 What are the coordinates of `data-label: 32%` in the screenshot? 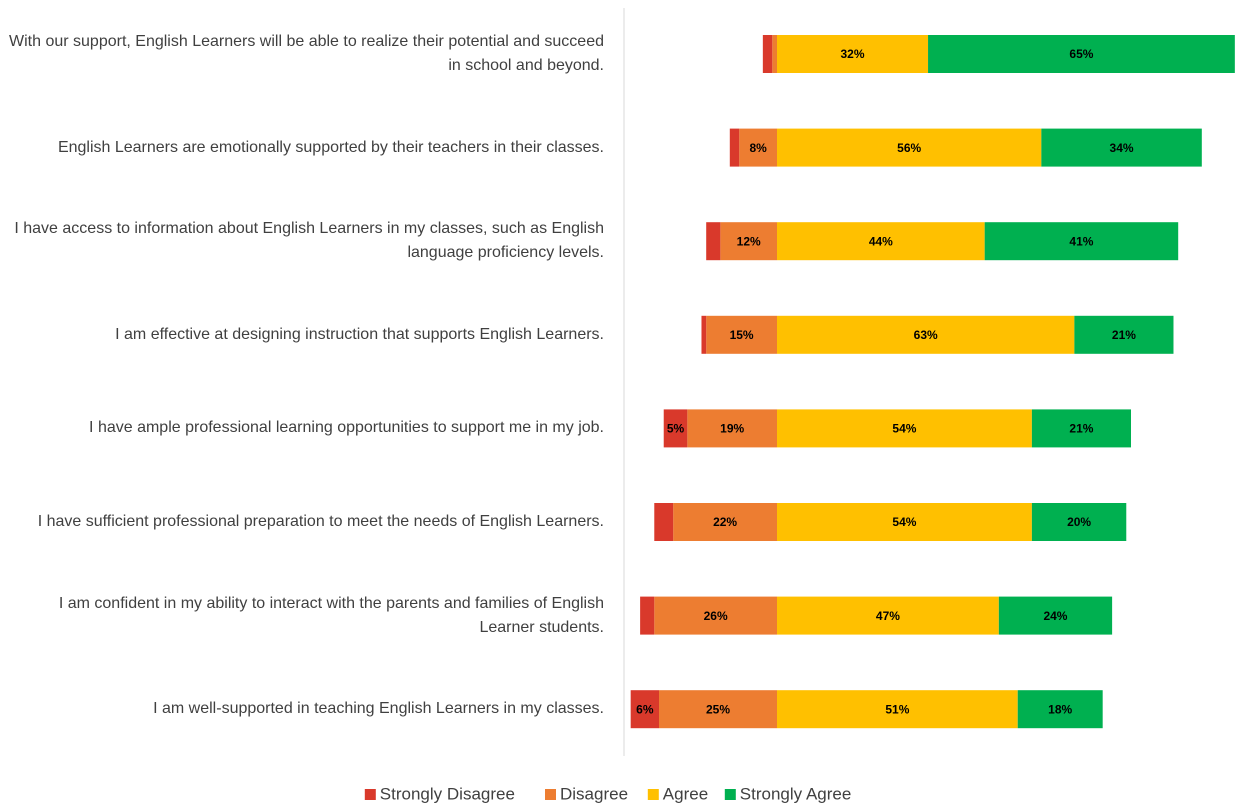 It's located at (853, 54).